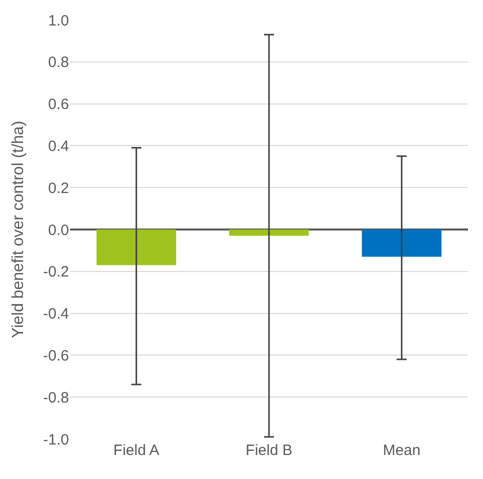 The height and width of the screenshot is (479, 483). Describe the element at coordinates (56, 439) in the screenshot. I see `y-tick-label: -1.0` at that location.